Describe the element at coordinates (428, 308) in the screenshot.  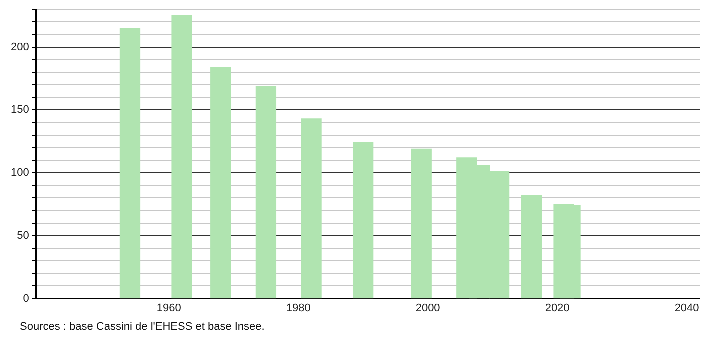
I see `x-tick-label: 2000` at that location.